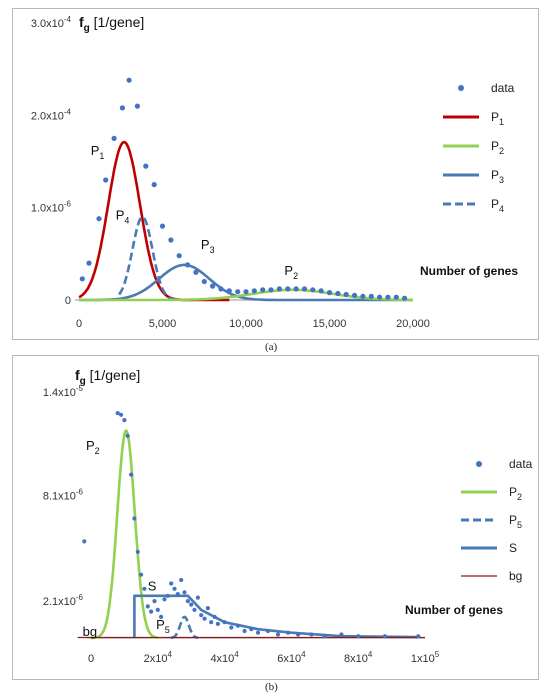 This screenshot has width=550, height=696. I want to click on annotation-p3: P3, so click(208, 246).